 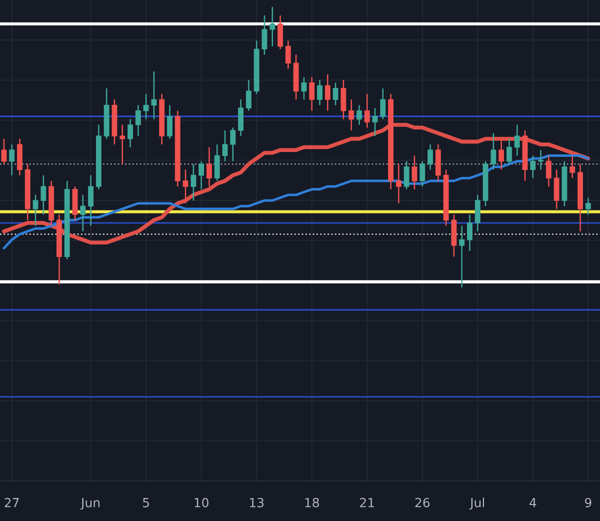 What do you see at coordinates (422, 503) in the screenshot?
I see `x-tick-label: 26` at bounding box center [422, 503].